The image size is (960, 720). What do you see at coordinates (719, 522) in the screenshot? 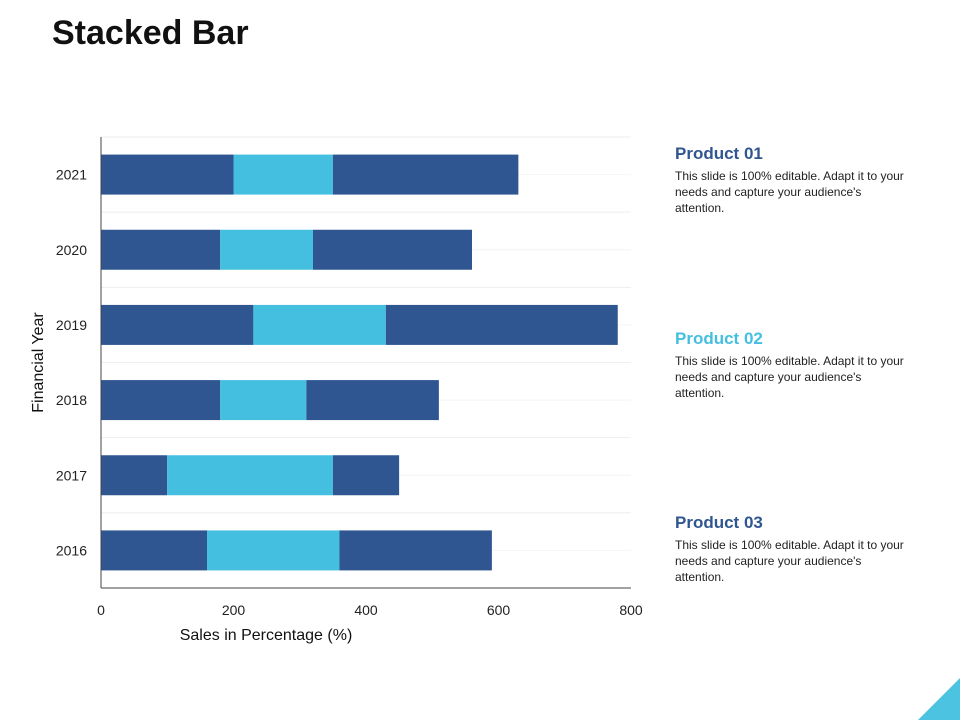
I see `legend-product-03-name: Product 03` at bounding box center [719, 522].